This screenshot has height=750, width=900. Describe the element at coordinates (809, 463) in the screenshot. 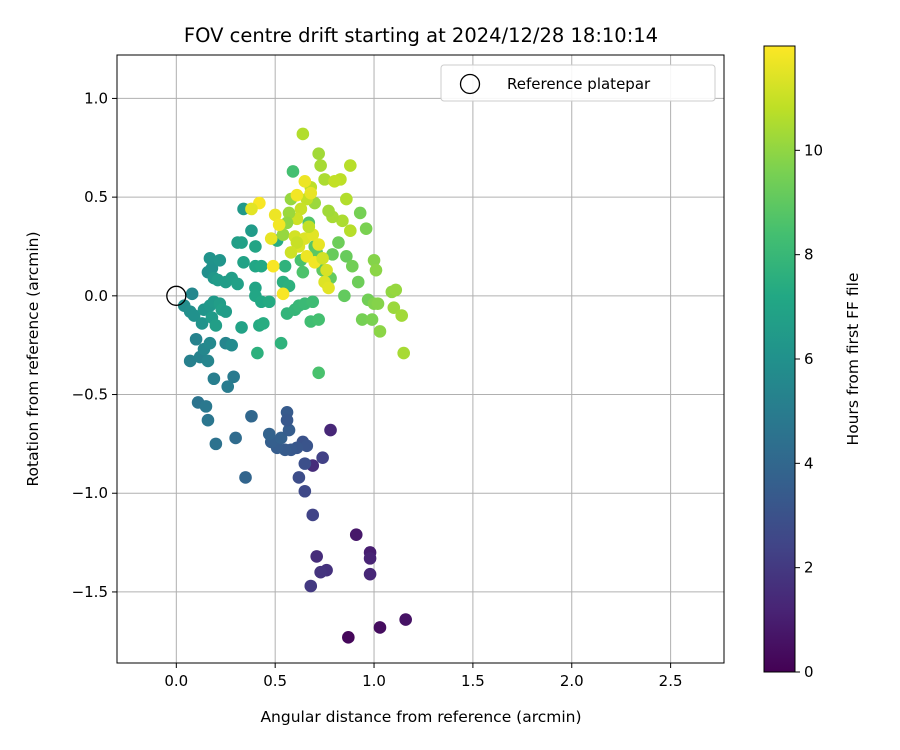

I see `colorbar-tick-label: 4` at that location.